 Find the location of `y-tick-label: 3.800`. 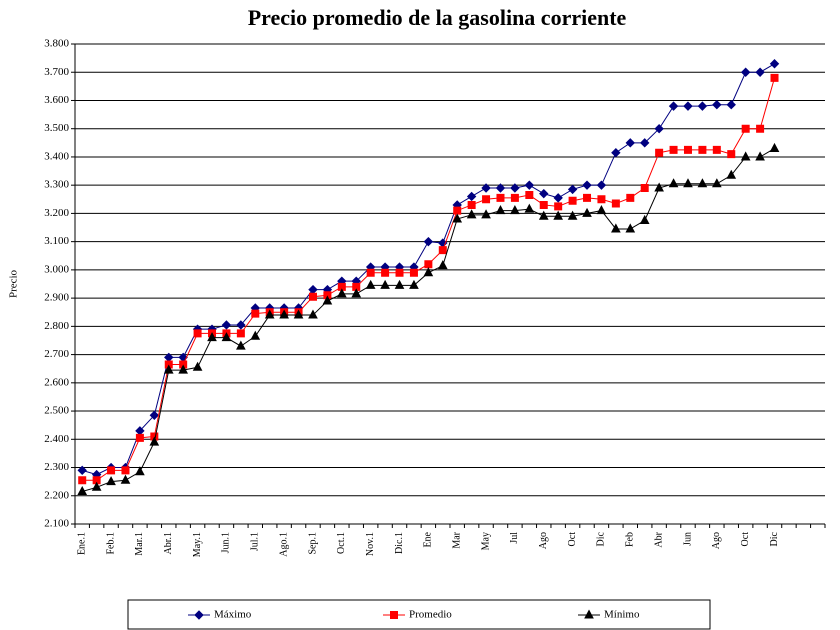

y-tick-label: 3.800 is located at coordinates (56, 44).